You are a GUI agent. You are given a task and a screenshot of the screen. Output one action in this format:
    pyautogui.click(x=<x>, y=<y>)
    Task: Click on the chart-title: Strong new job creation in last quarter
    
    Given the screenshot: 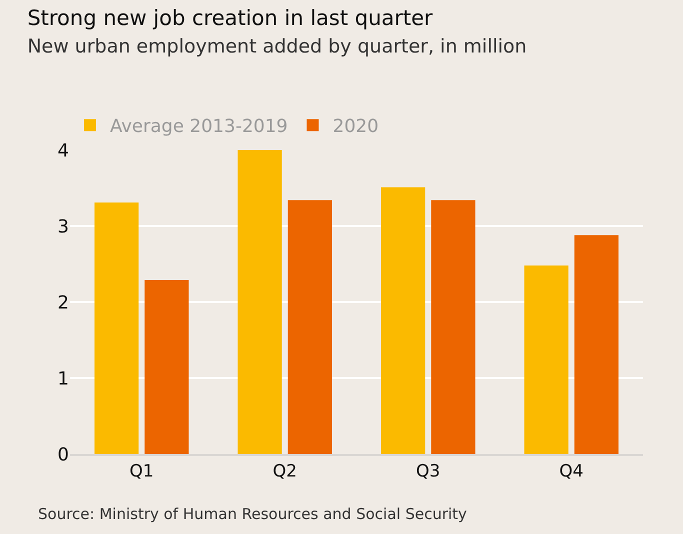 What is the action you would take?
    pyautogui.click(x=230, y=18)
    